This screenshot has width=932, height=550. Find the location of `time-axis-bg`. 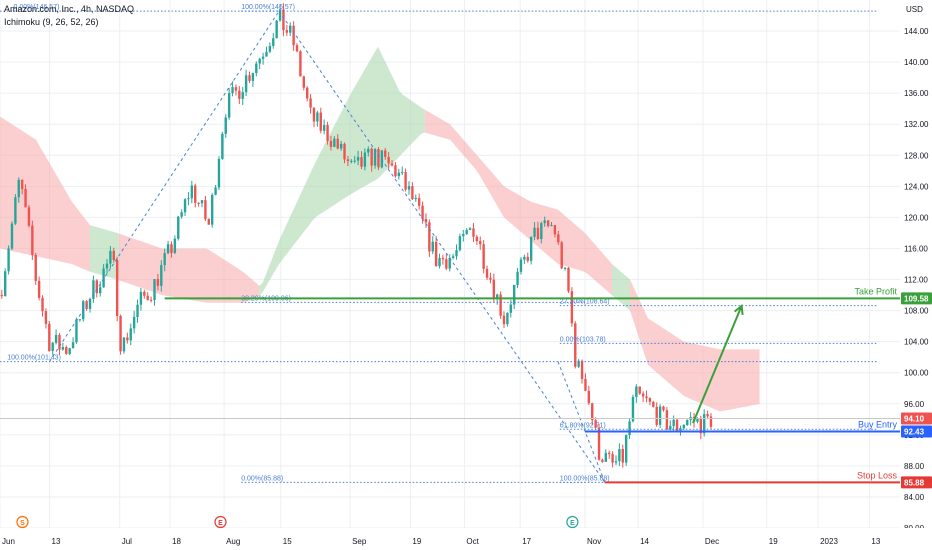

time-axis-bg is located at coordinates (466, 539).